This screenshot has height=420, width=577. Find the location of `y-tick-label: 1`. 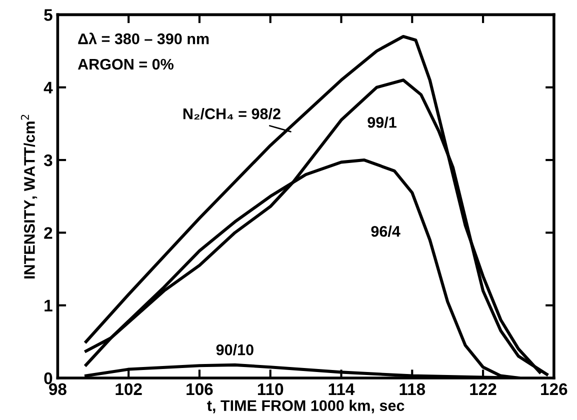

y-tick-label: 1 is located at coordinates (48, 306).